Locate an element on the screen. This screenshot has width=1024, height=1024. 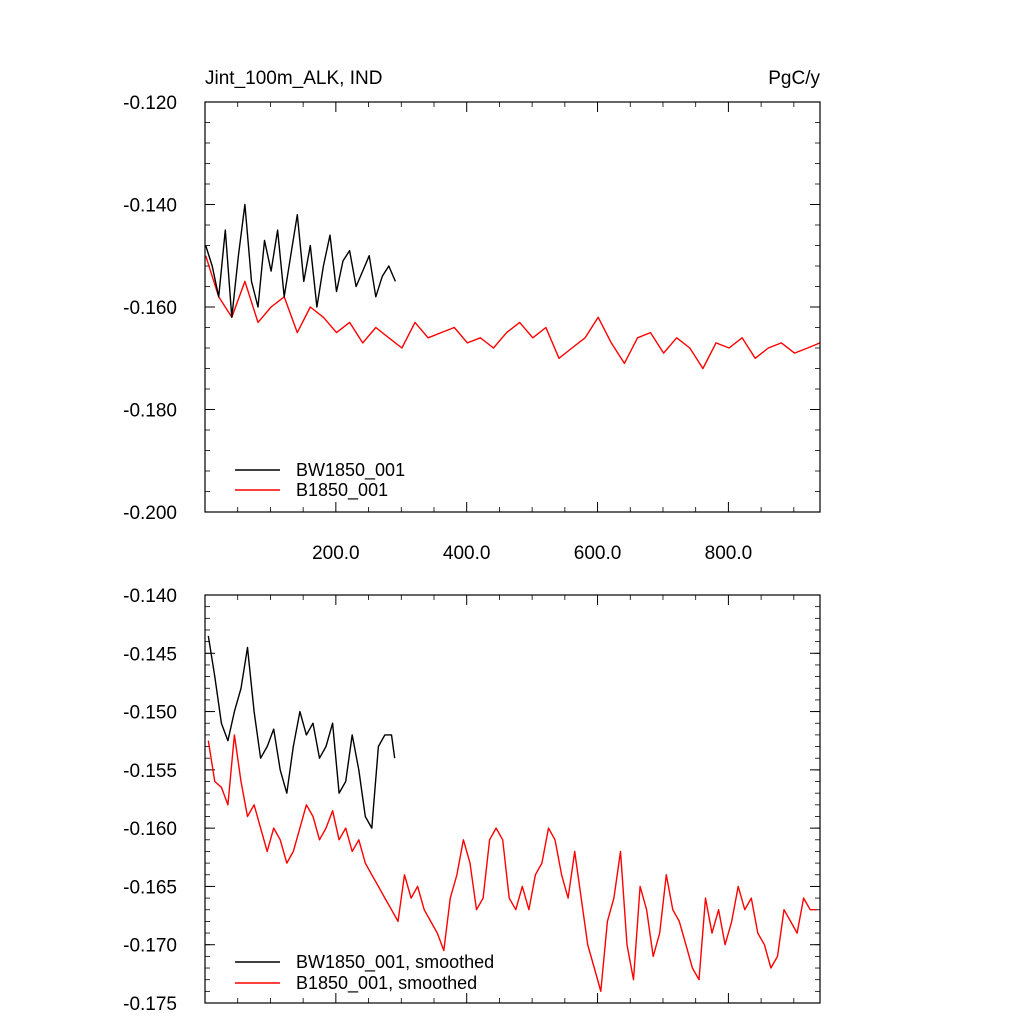
top-ytick-label: -0.200 is located at coordinates (150, 513).